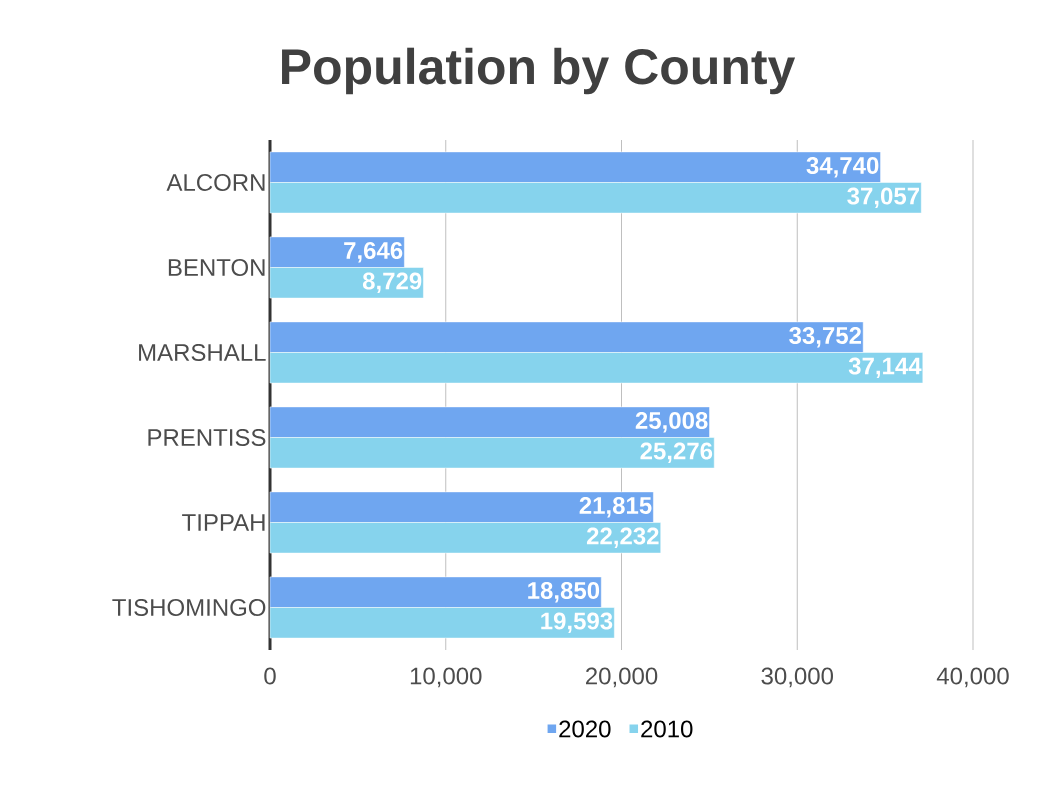 Image resolution: width=1043 pixels, height=791 pixels. Describe the element at coordinates (216, 267) in the screenshot. I see `y-tick-label: BENTON` at that location.